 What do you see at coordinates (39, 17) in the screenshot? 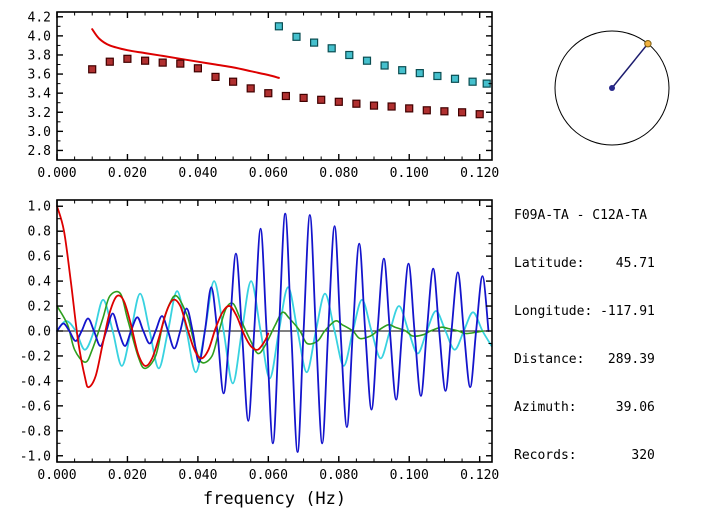
I see `svg-text: 4.2` at bounding box center [39, 17].